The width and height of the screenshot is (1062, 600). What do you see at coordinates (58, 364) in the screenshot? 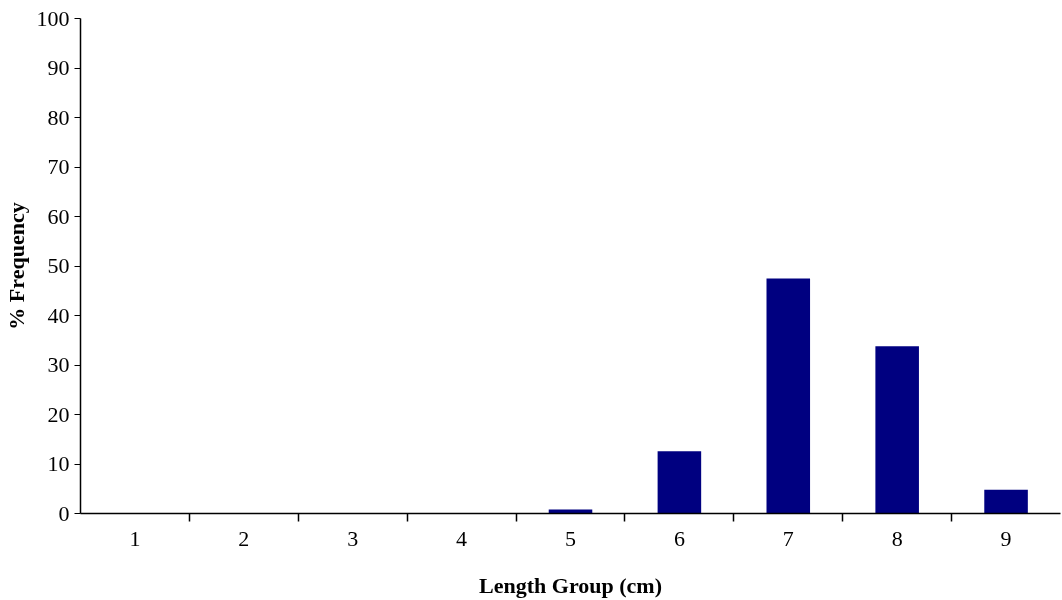
I see `y-tick-label: 30` at bounding box center [58, 364].